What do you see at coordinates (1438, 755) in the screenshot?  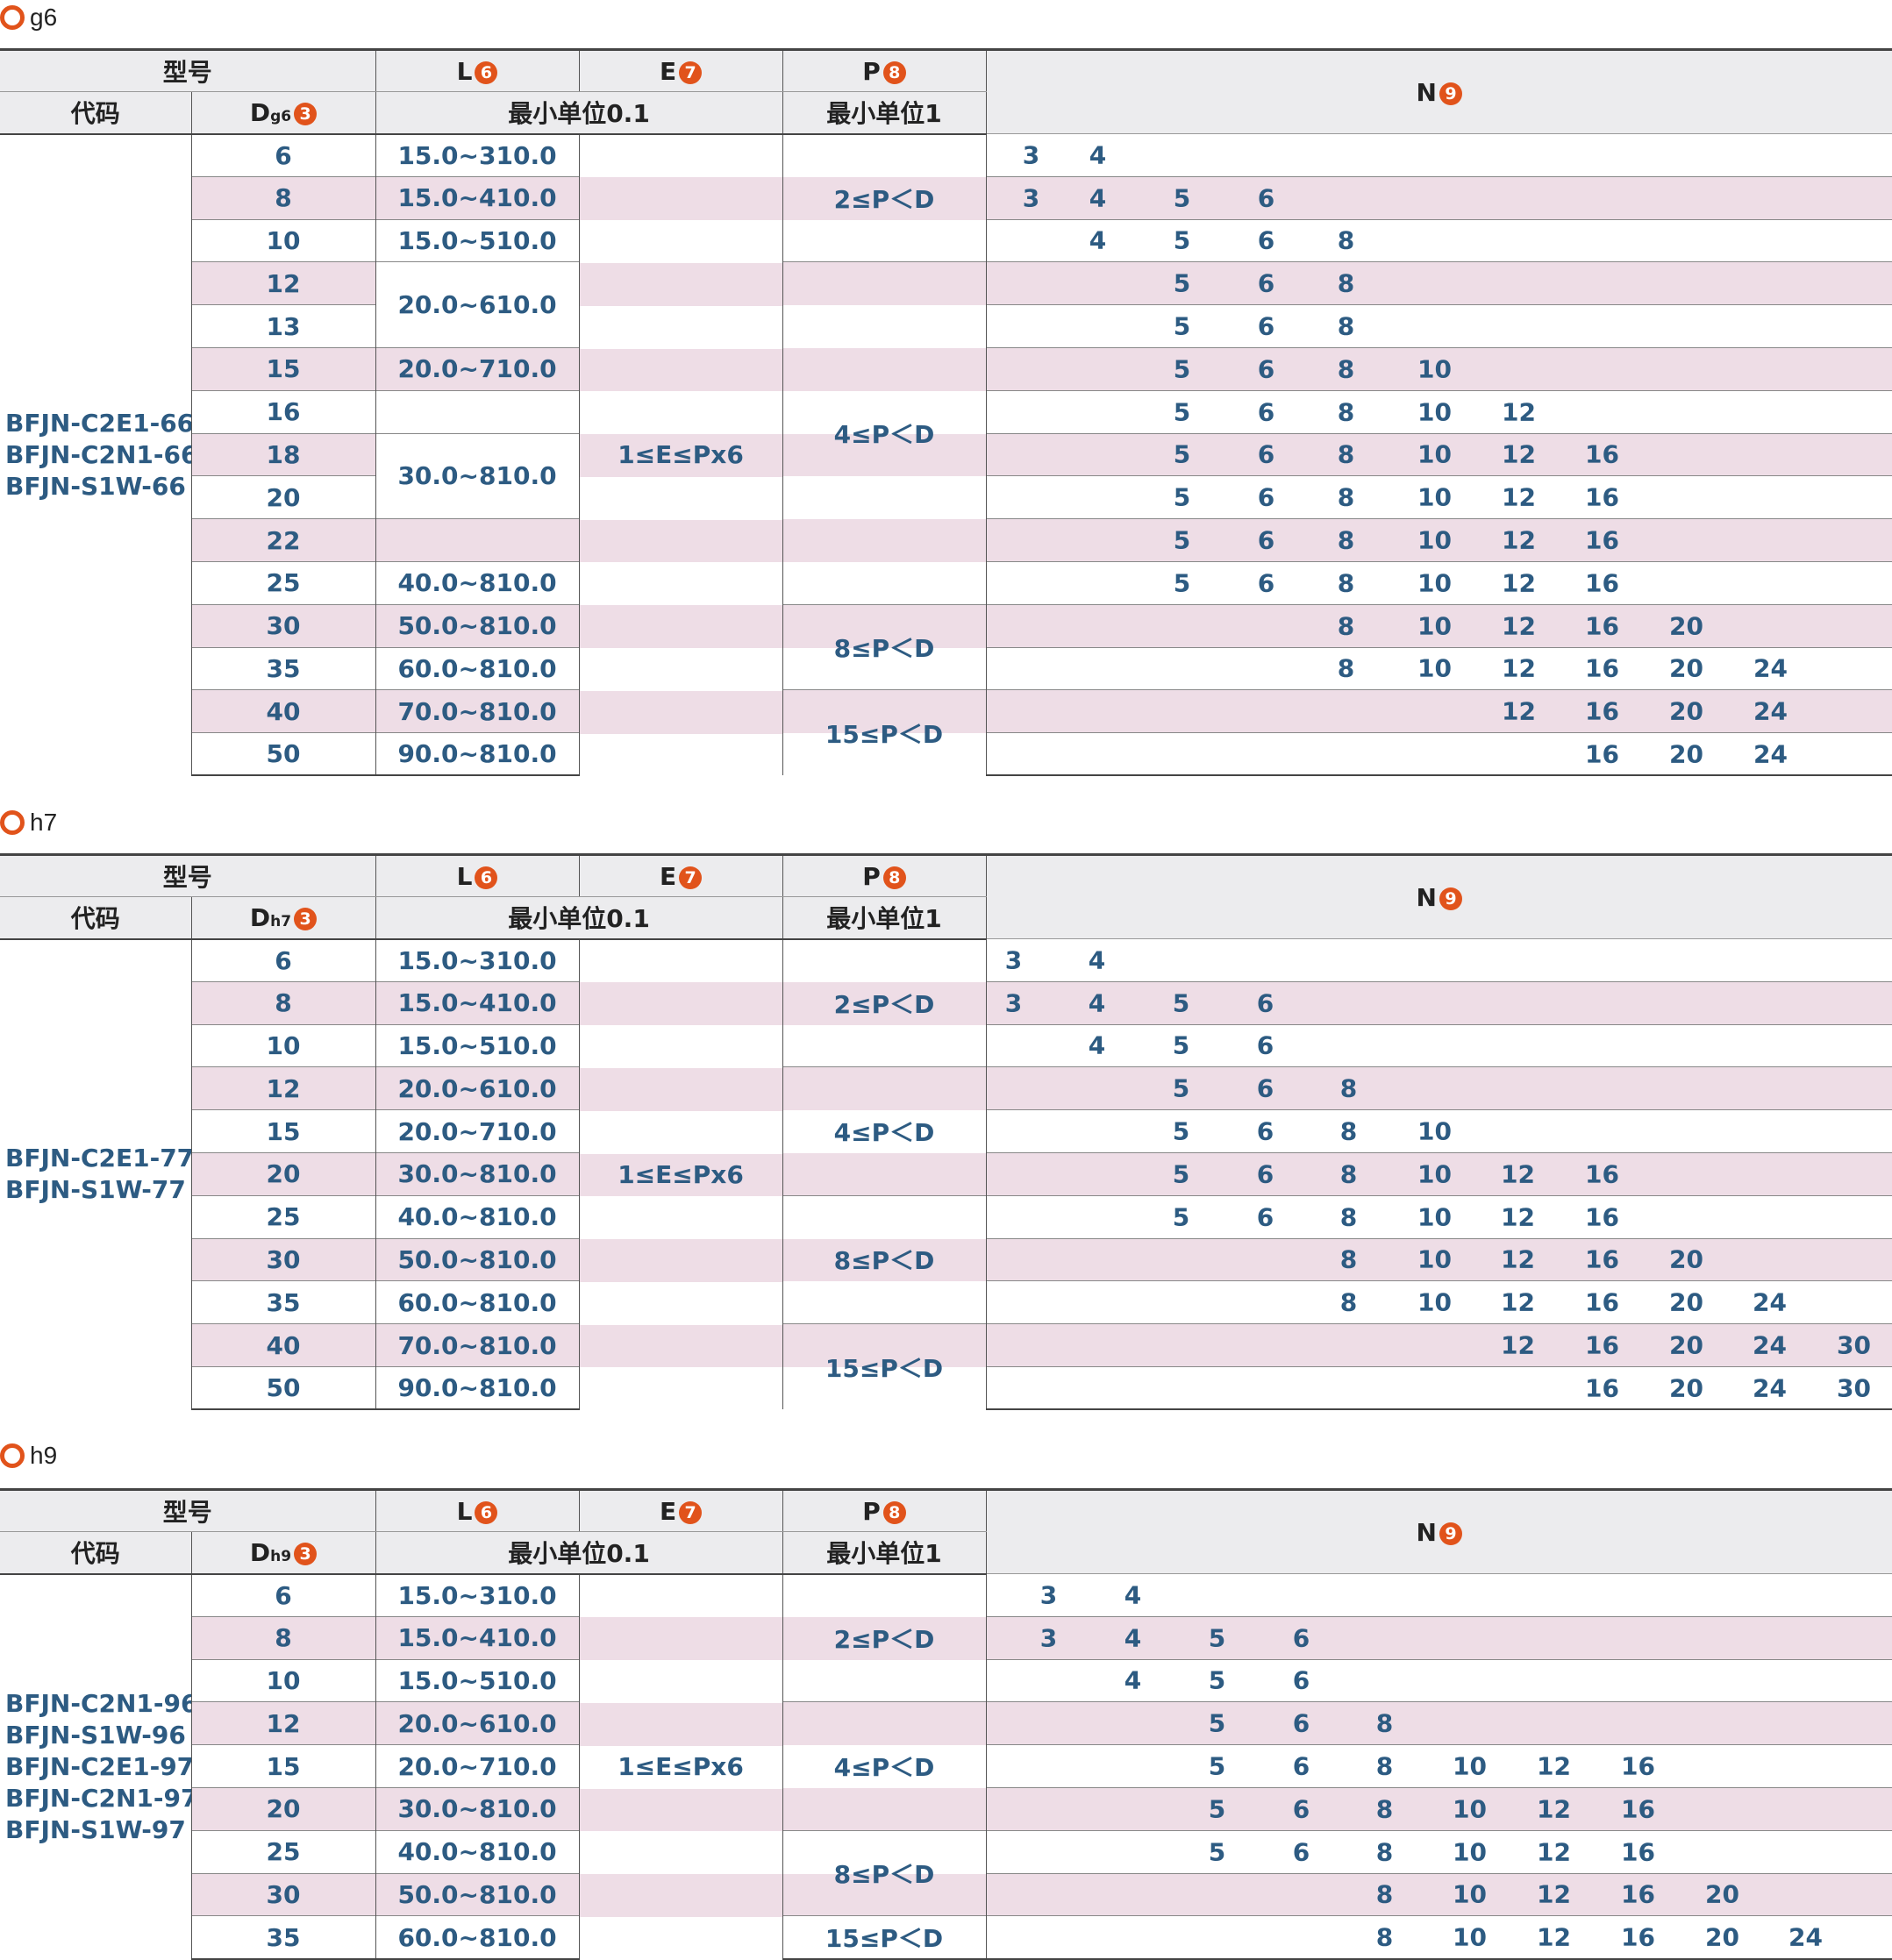 I see `N-values-cell: 16 20 24` at bounding box center [1438, 755].